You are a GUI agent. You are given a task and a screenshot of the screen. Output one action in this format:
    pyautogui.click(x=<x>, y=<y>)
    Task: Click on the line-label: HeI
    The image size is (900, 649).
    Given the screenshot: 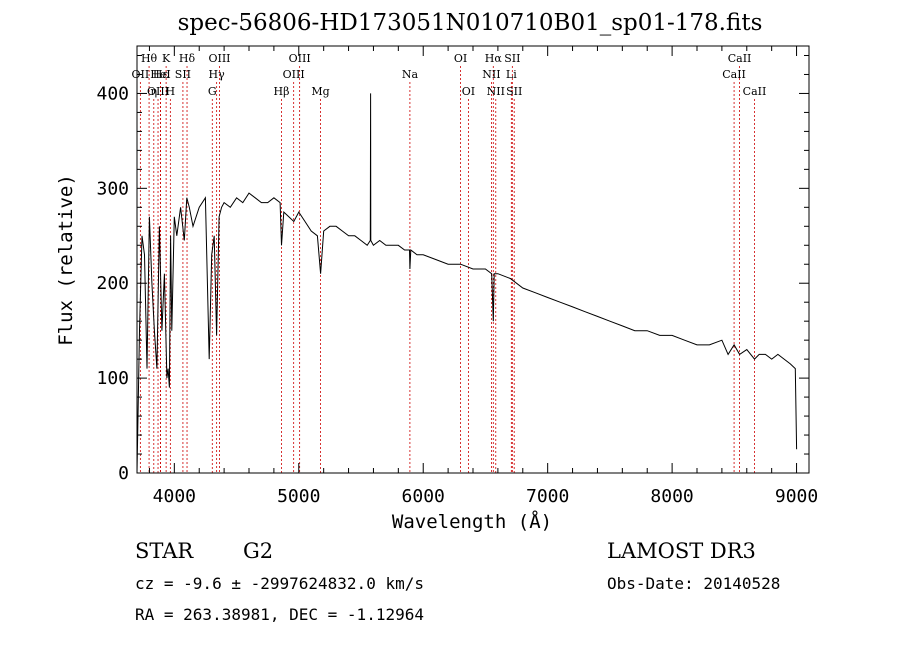 What is the action you would take?
    pyautogui.click(x=160, y=74)
    